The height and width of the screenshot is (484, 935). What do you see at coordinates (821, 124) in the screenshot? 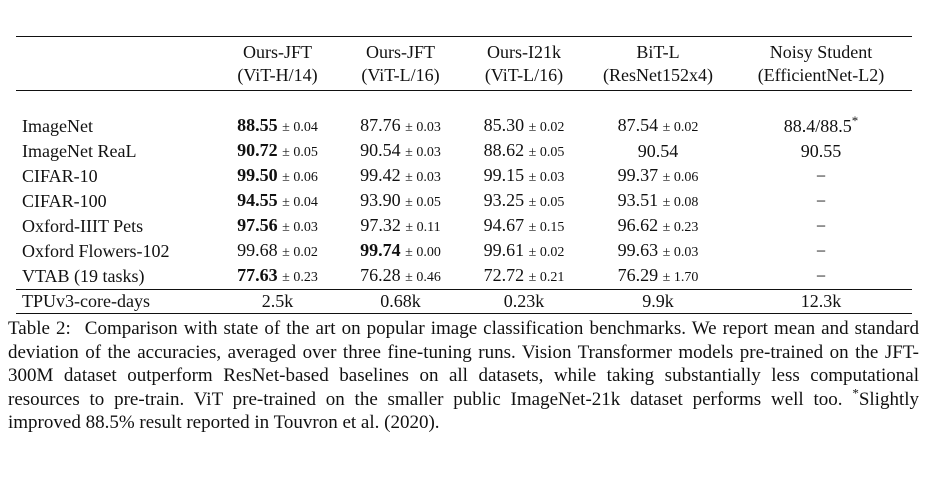
I see `value-cell: 88.4/88.5*` at bounding box center [821, 124].